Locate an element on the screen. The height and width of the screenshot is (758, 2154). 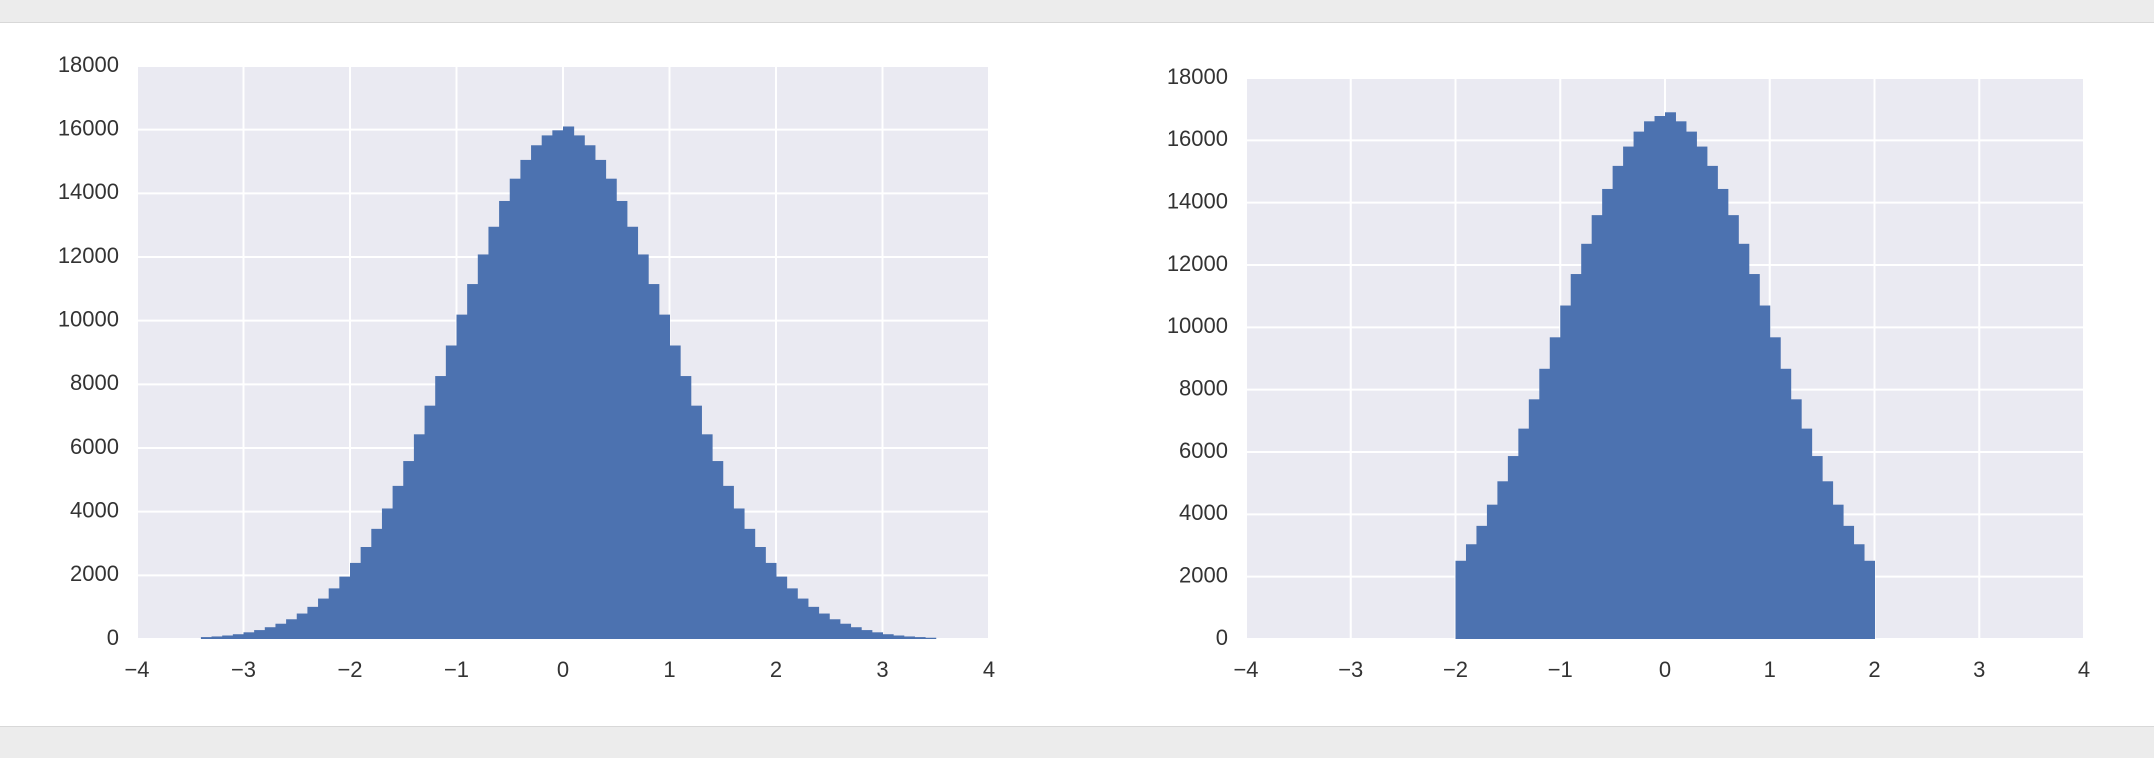
y-tick-label: 18000 is located at coordinates (88, 64).